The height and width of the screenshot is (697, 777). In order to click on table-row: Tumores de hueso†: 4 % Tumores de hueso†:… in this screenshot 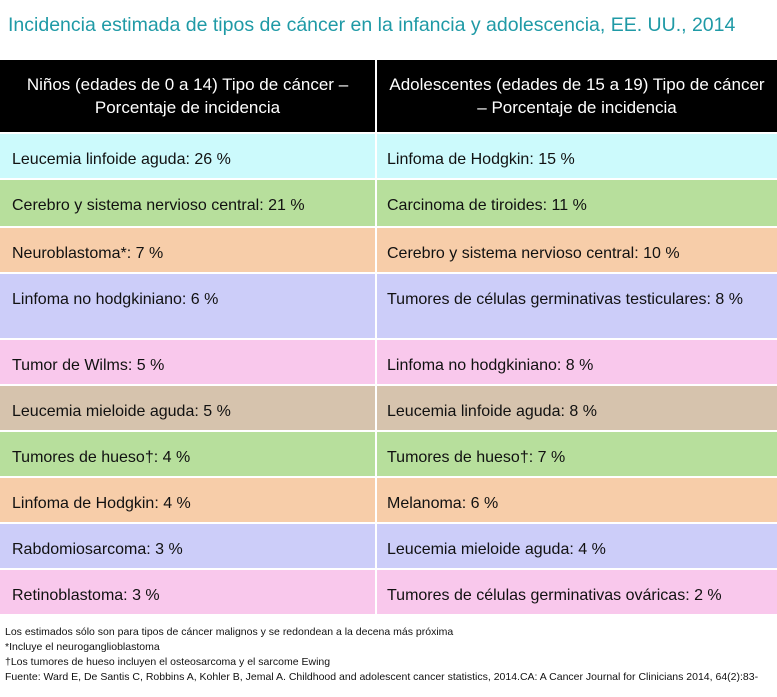, I will do `click(388, 453)`.